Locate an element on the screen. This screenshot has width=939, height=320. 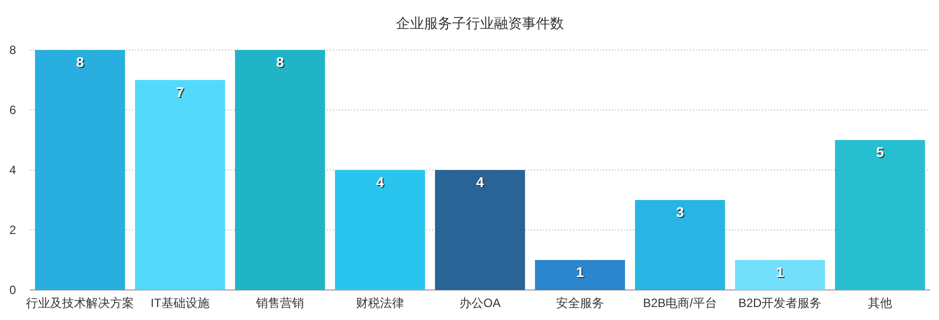
data-label: 5 is located at coordinates (880, 152).